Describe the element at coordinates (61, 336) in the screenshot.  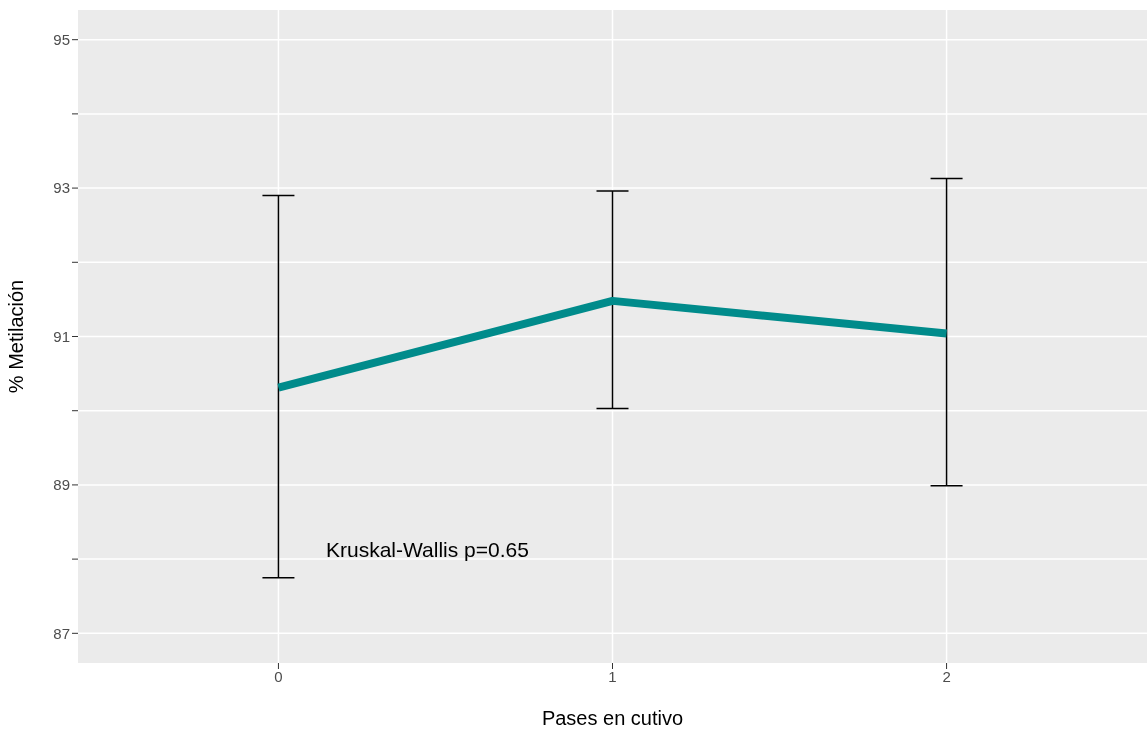
I see `y-tick-label: 91` at that location.